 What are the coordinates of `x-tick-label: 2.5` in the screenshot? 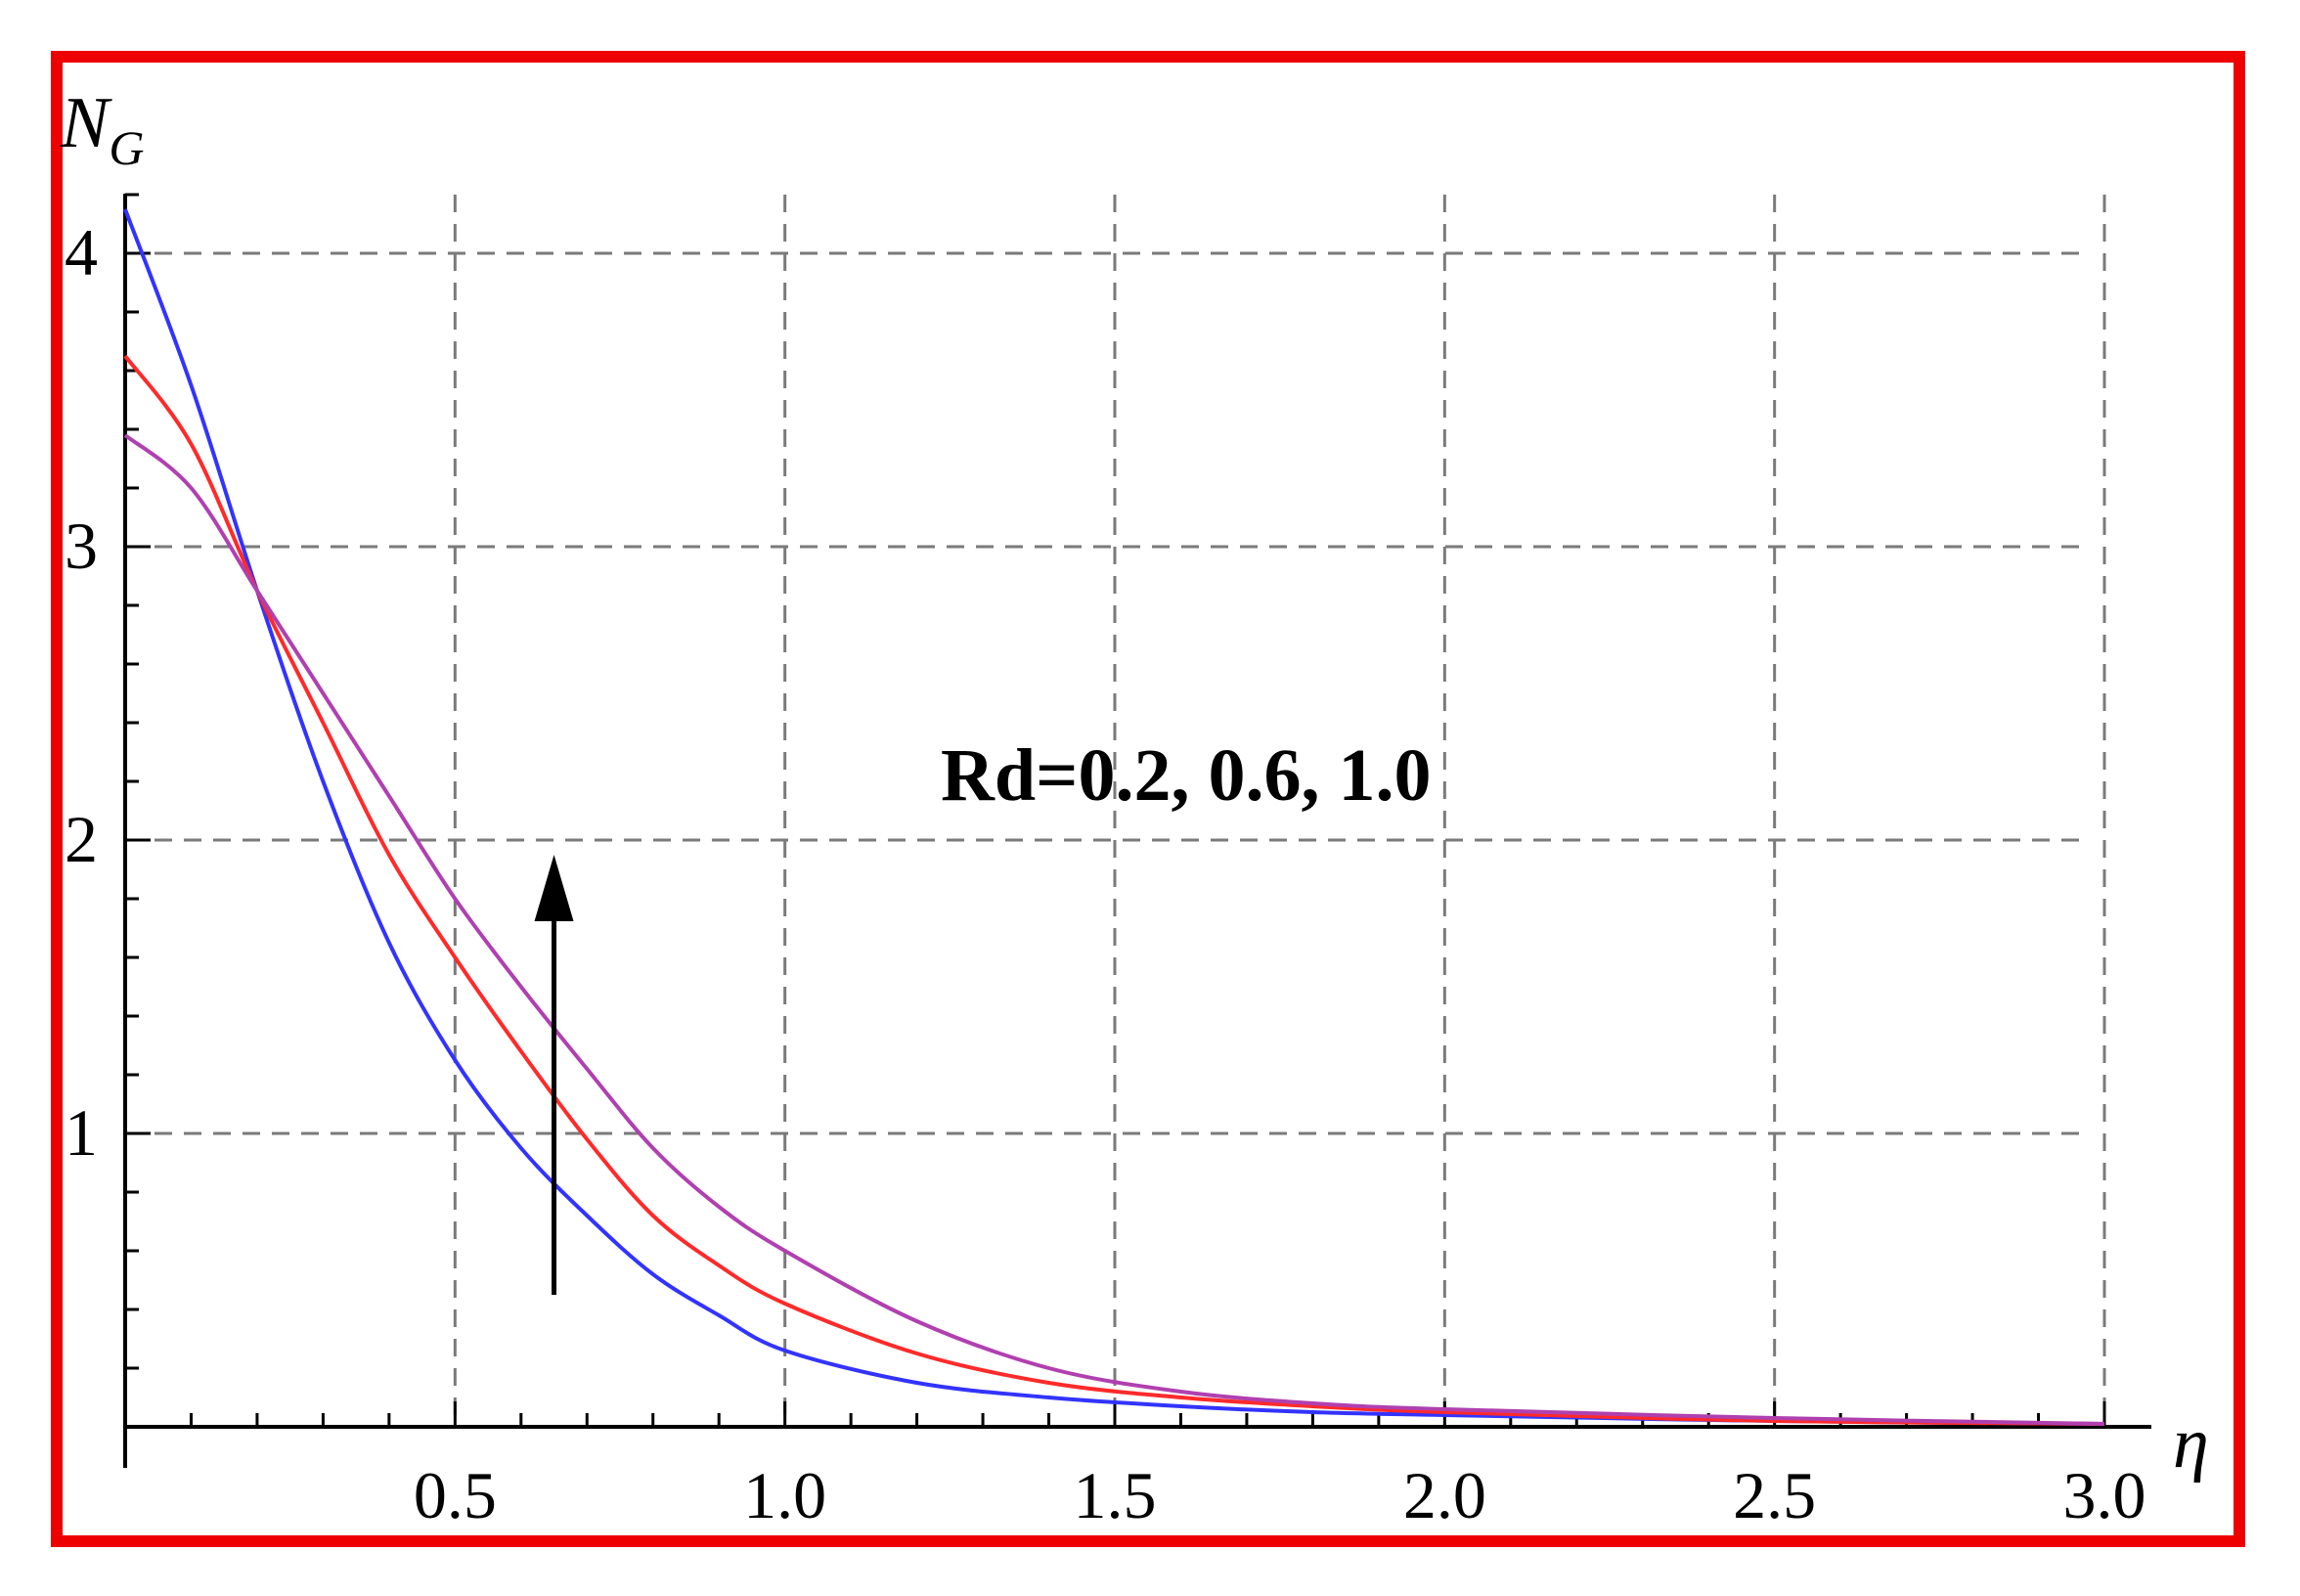 It's located at (1774, 1495).